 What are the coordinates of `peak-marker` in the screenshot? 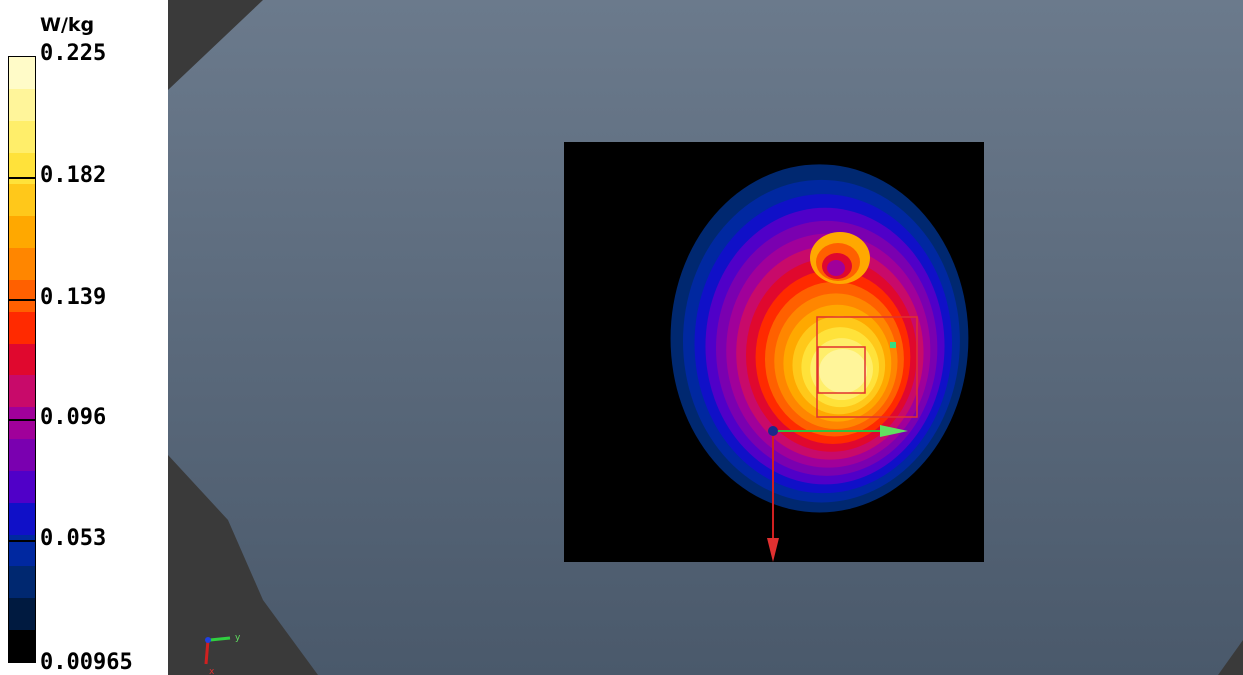 It's located at (893, 345).